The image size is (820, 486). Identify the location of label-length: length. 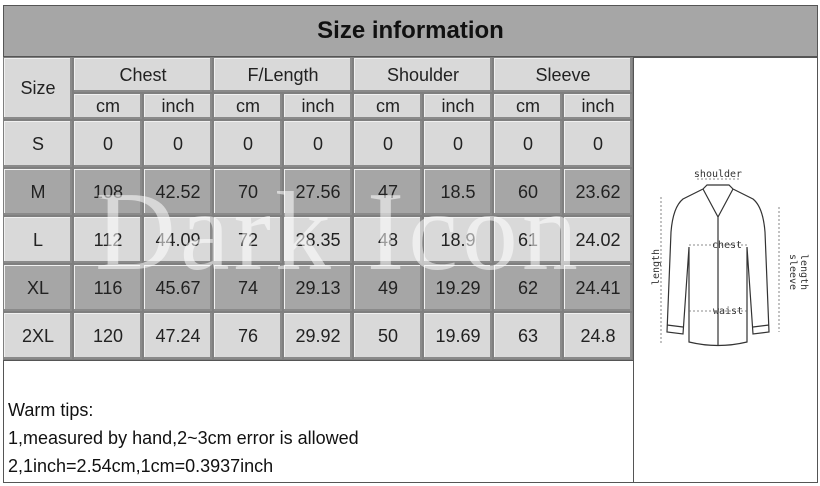
(656, 267).